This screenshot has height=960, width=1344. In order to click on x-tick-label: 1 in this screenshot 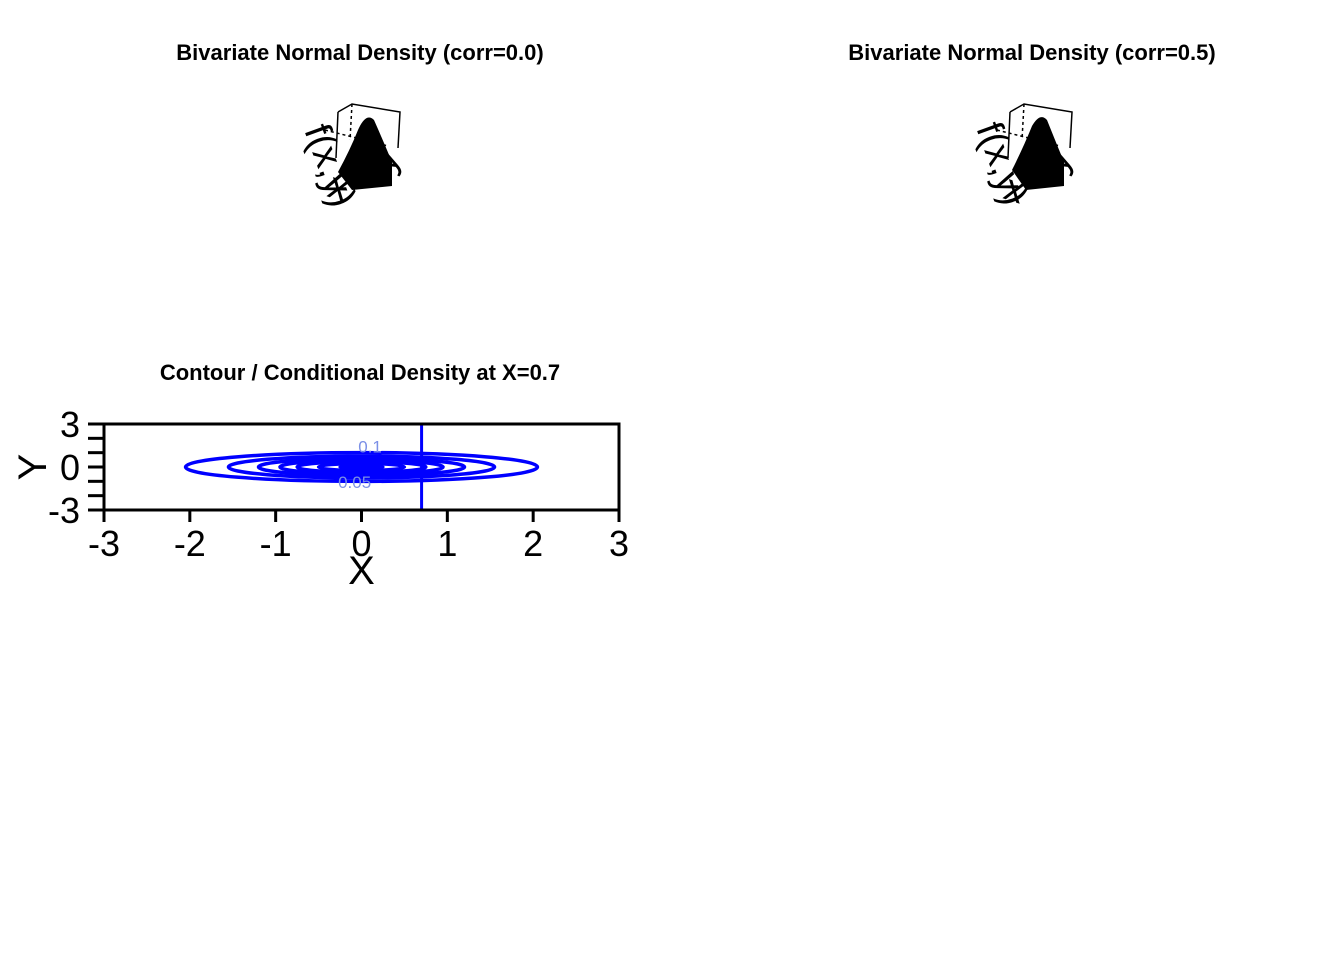, I will do `click(447, 543)`.